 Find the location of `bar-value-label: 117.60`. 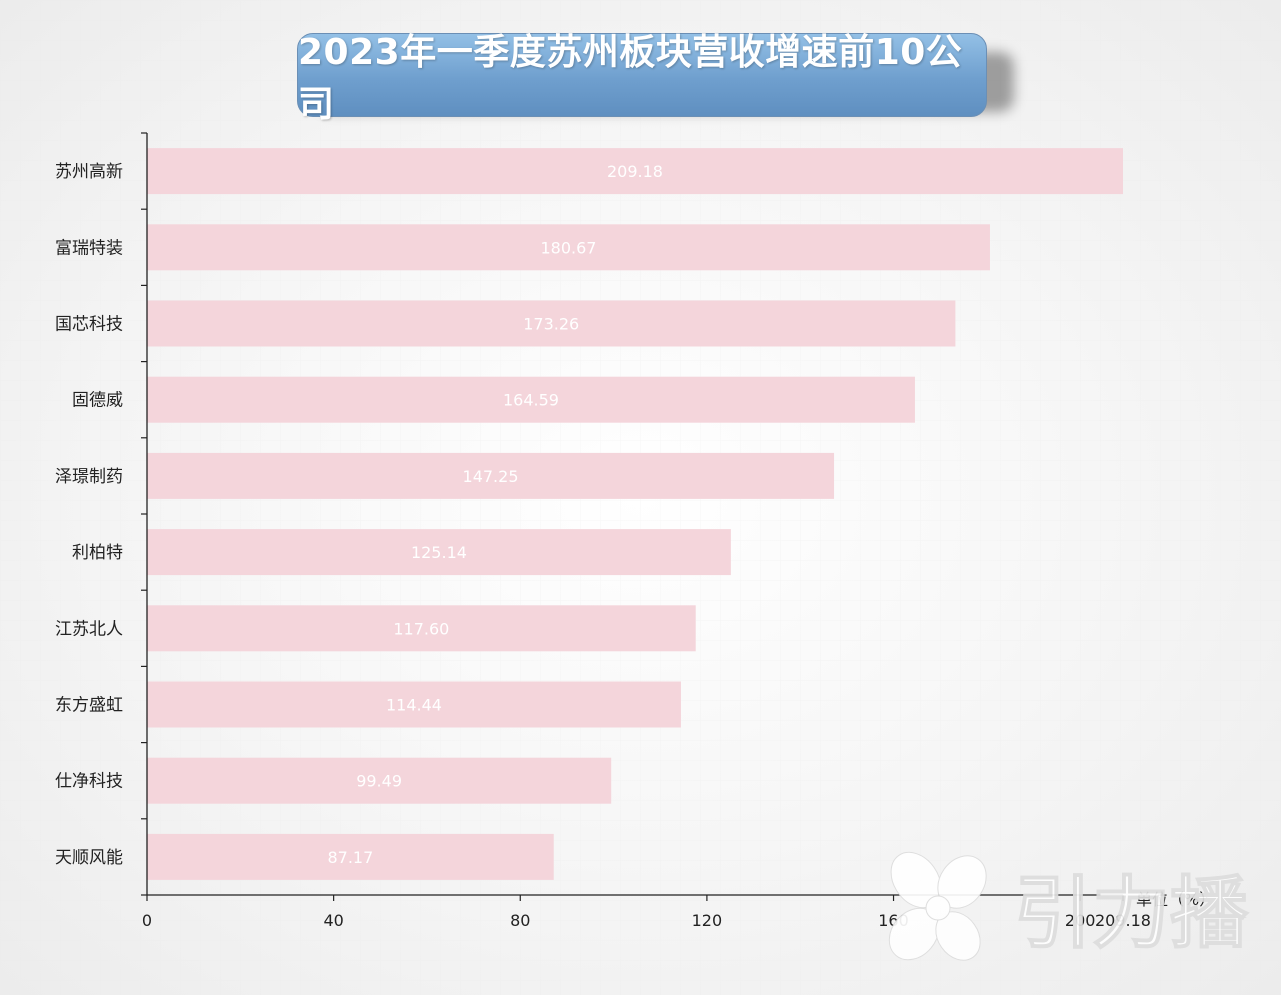

bar-value-label: 117.60 is located at coordinates (421, 628).